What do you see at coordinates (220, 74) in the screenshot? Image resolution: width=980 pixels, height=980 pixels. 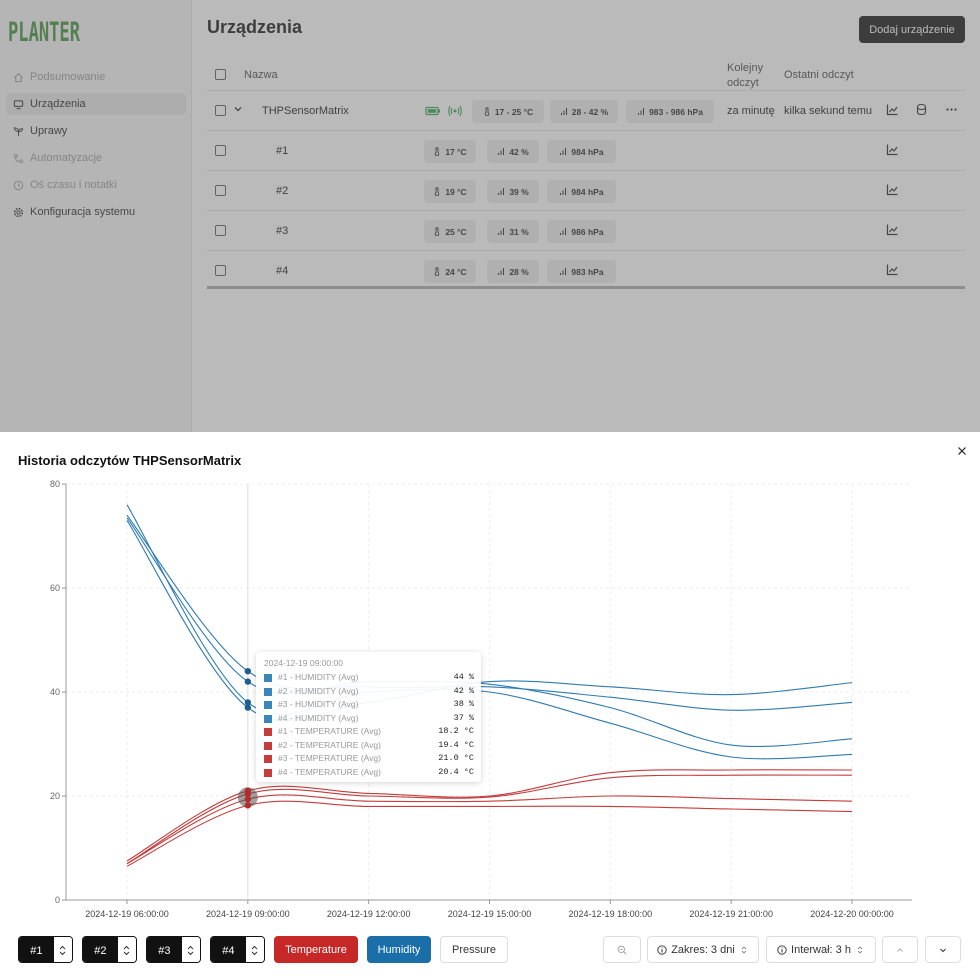 I see `select-all-checkbox` at bounding box center [220, 74].